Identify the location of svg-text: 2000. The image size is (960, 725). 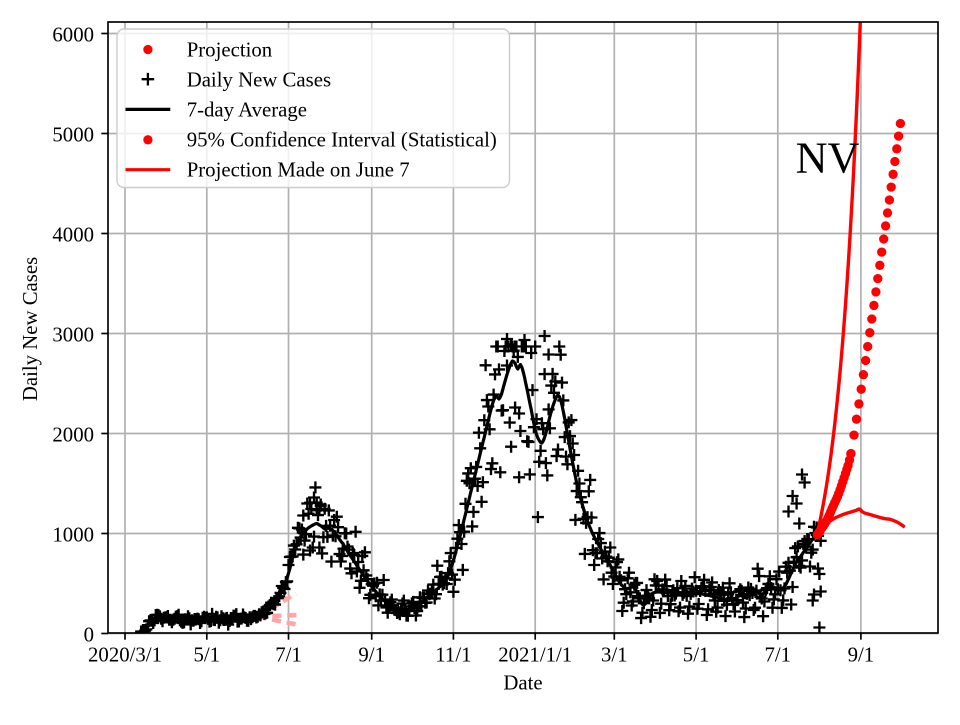
(73, 434).